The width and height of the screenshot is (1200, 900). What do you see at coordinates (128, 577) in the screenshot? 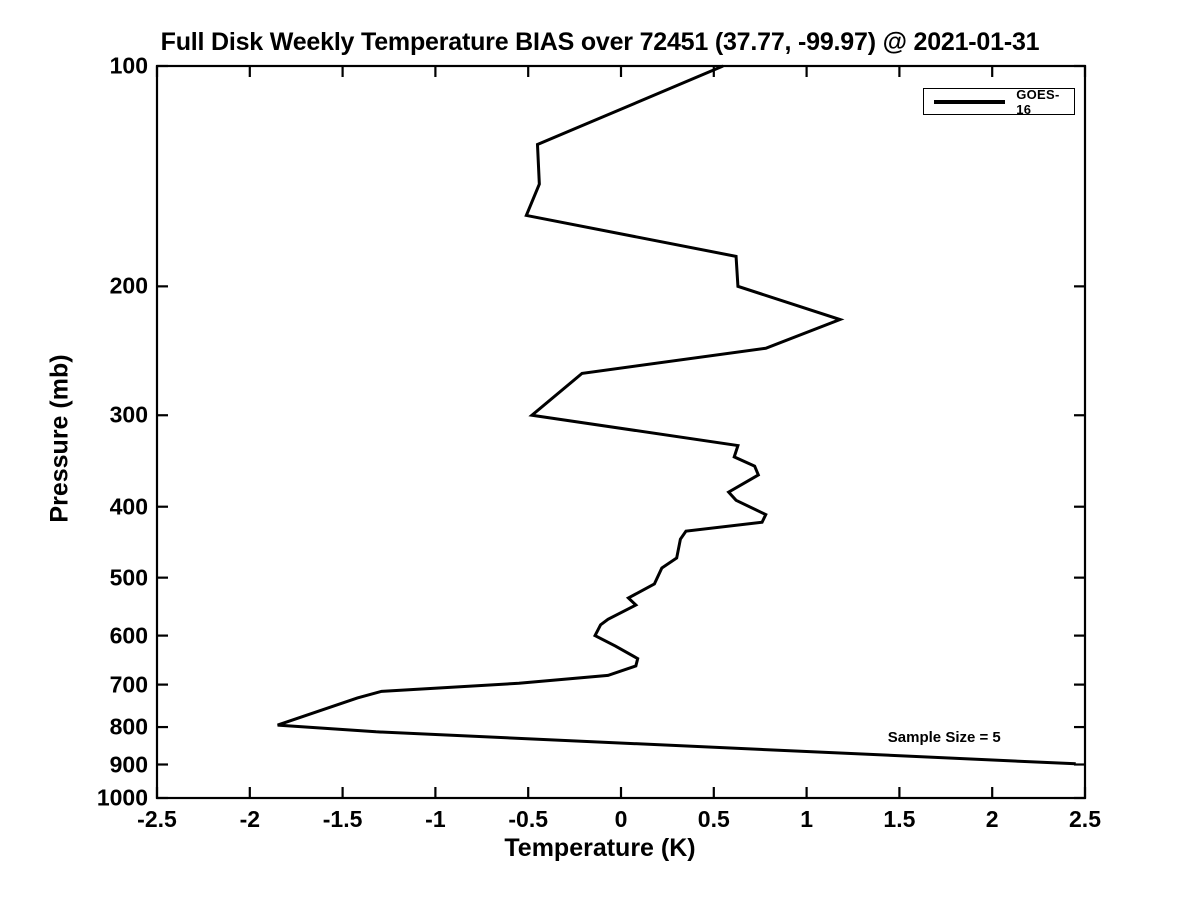
I see `y-tick-label: 500` at bounding box center [128, 577].